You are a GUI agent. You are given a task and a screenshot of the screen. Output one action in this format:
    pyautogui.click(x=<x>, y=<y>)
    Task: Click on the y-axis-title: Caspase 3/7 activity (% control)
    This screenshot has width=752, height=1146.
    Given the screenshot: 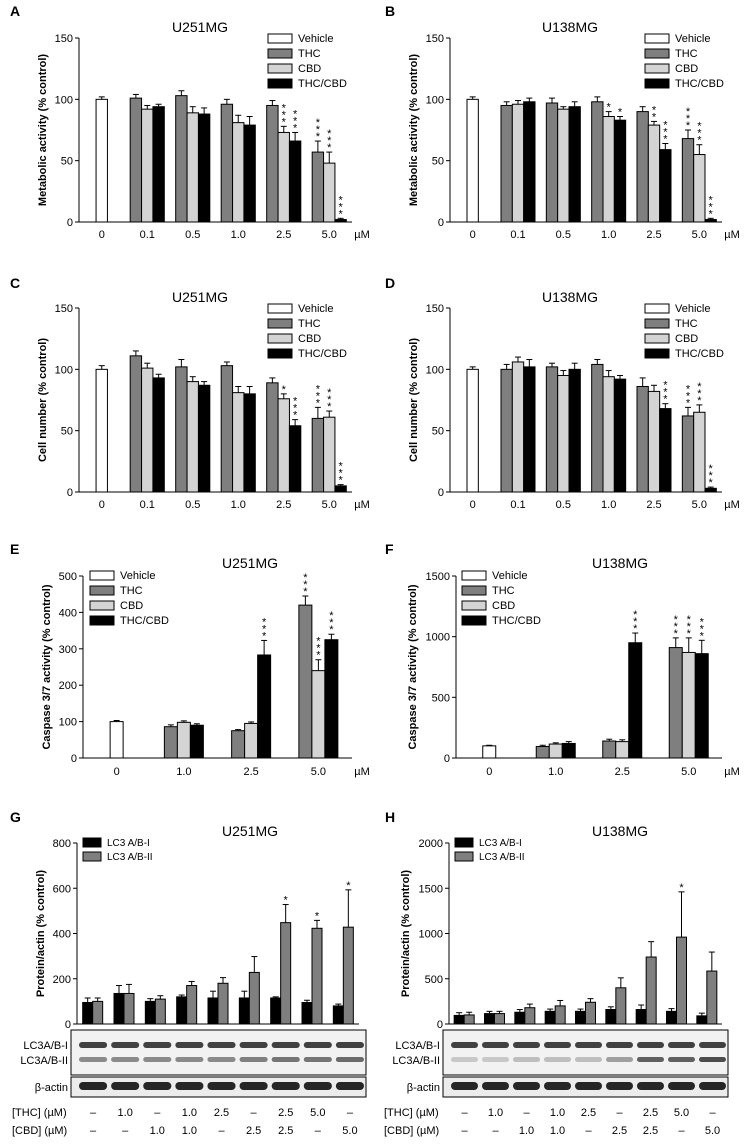 What is the action you would take?
    pyautogui.click(x=413, y=666)
    